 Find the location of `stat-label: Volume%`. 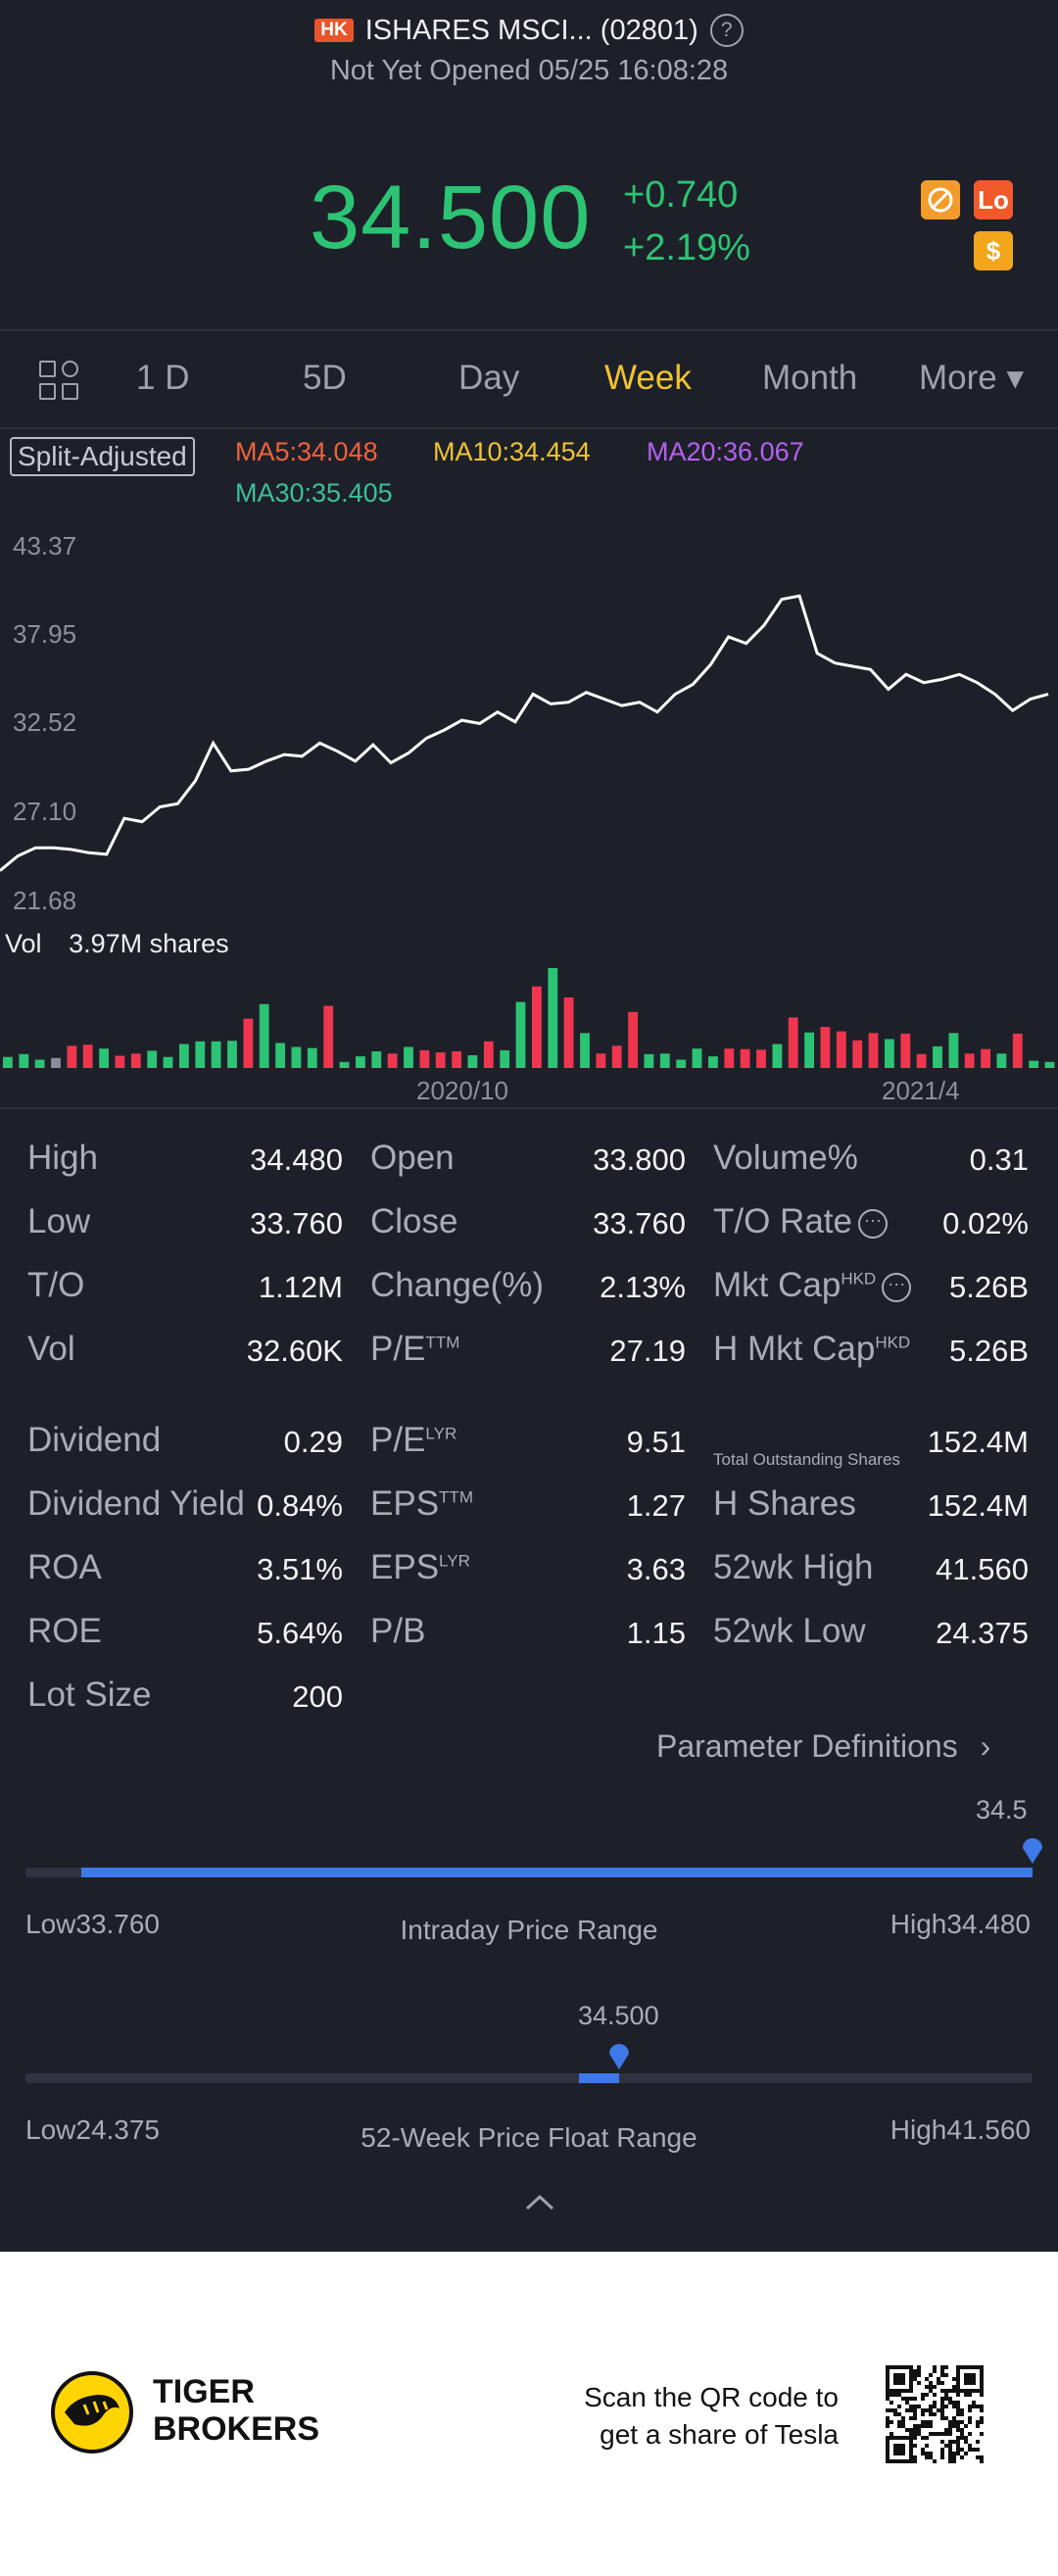

stat-label: Volume% is located at coordinates (785, 1158).